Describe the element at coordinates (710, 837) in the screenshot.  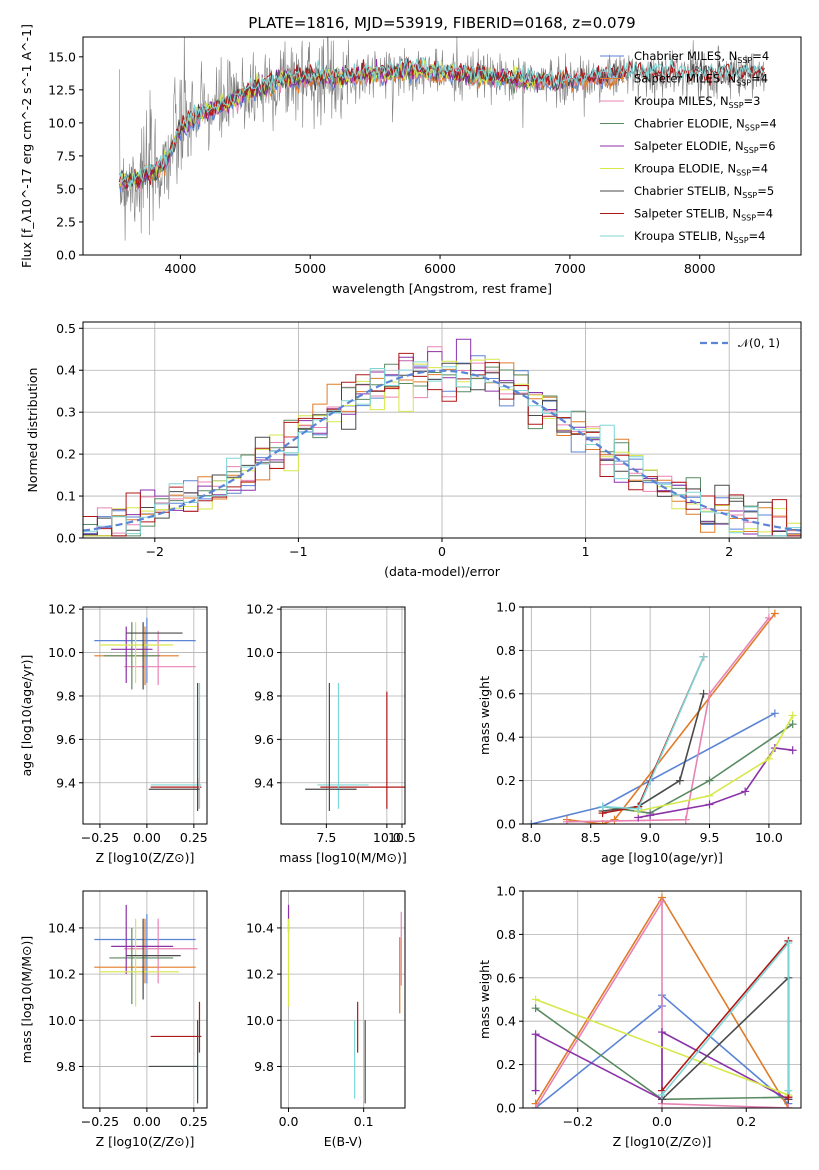
I see `x-tick-label: 9.5` at that location.